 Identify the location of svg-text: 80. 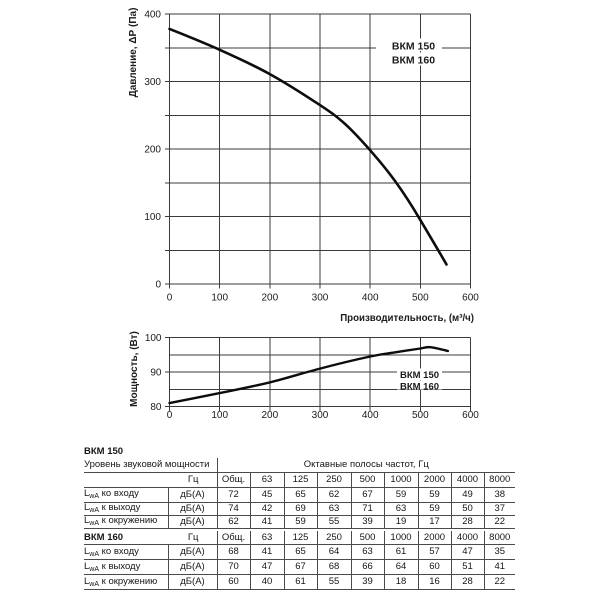
(156, 407).